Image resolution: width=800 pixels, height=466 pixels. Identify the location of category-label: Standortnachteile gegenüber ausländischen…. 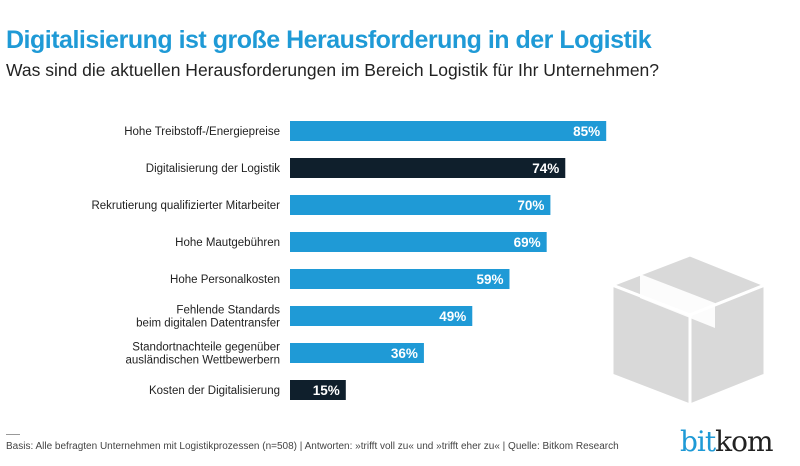
(203, 354).